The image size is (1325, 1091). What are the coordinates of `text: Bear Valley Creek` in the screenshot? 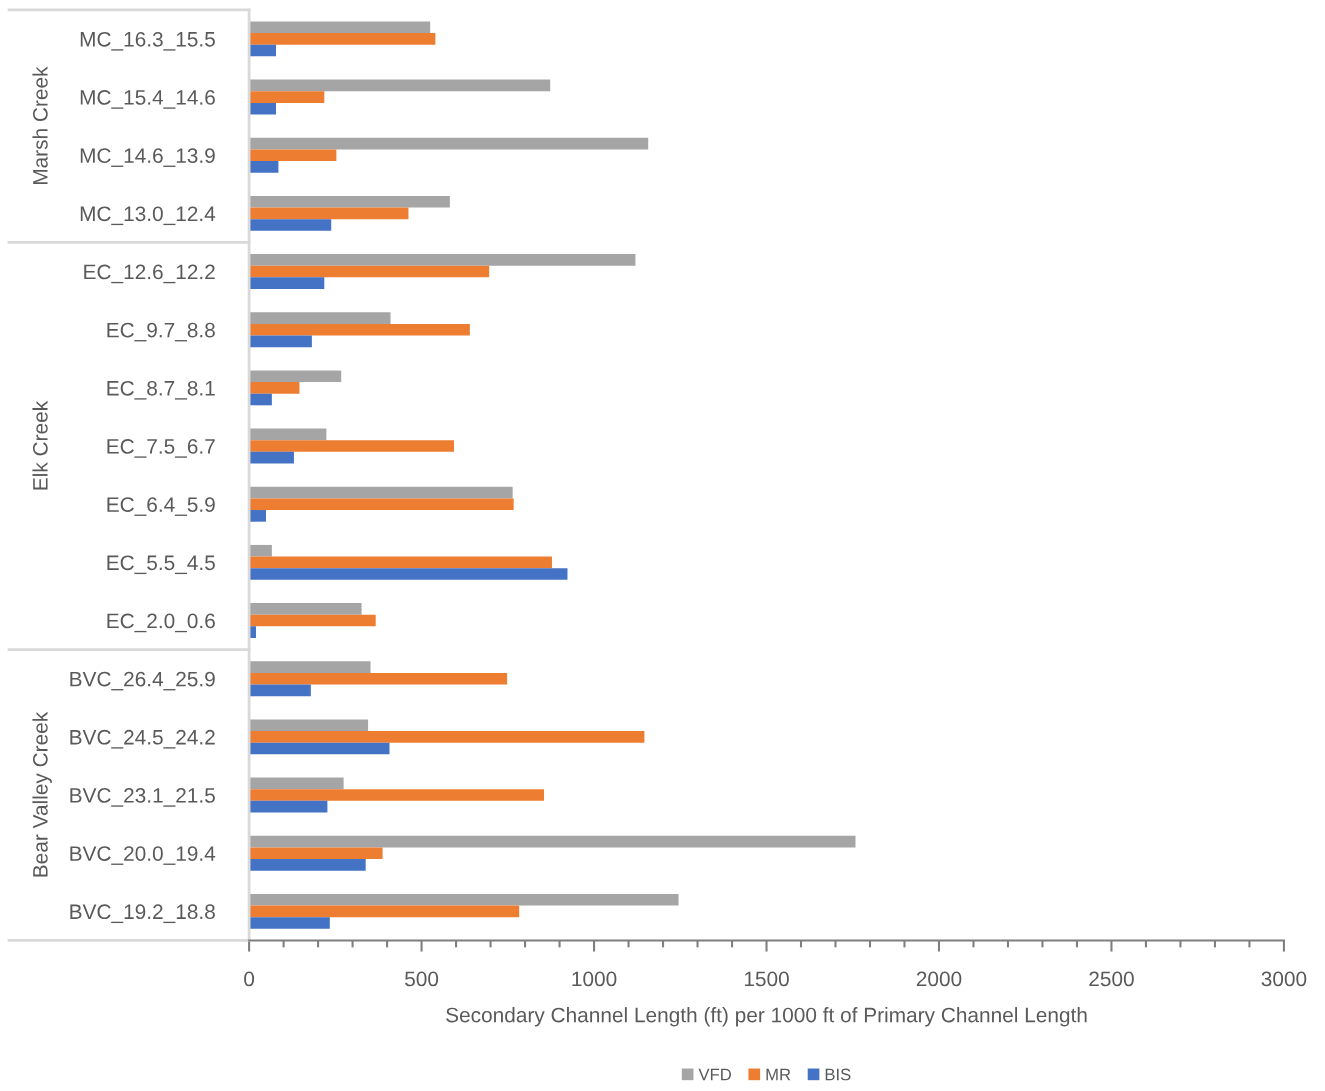 It's located at (42, 794).